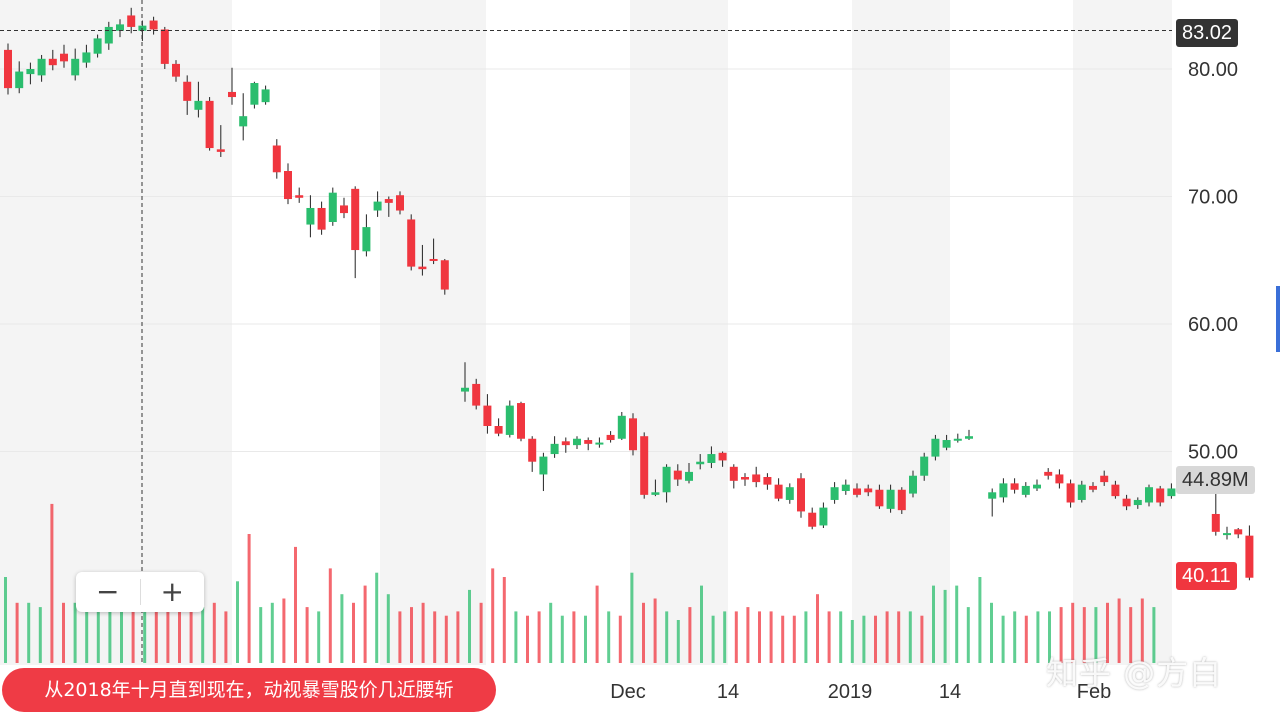  What do you see at coordinates (1215, 480) in the screenshot?
I see `volume-tag: 44.89M` at bounding box center [1215, 480].